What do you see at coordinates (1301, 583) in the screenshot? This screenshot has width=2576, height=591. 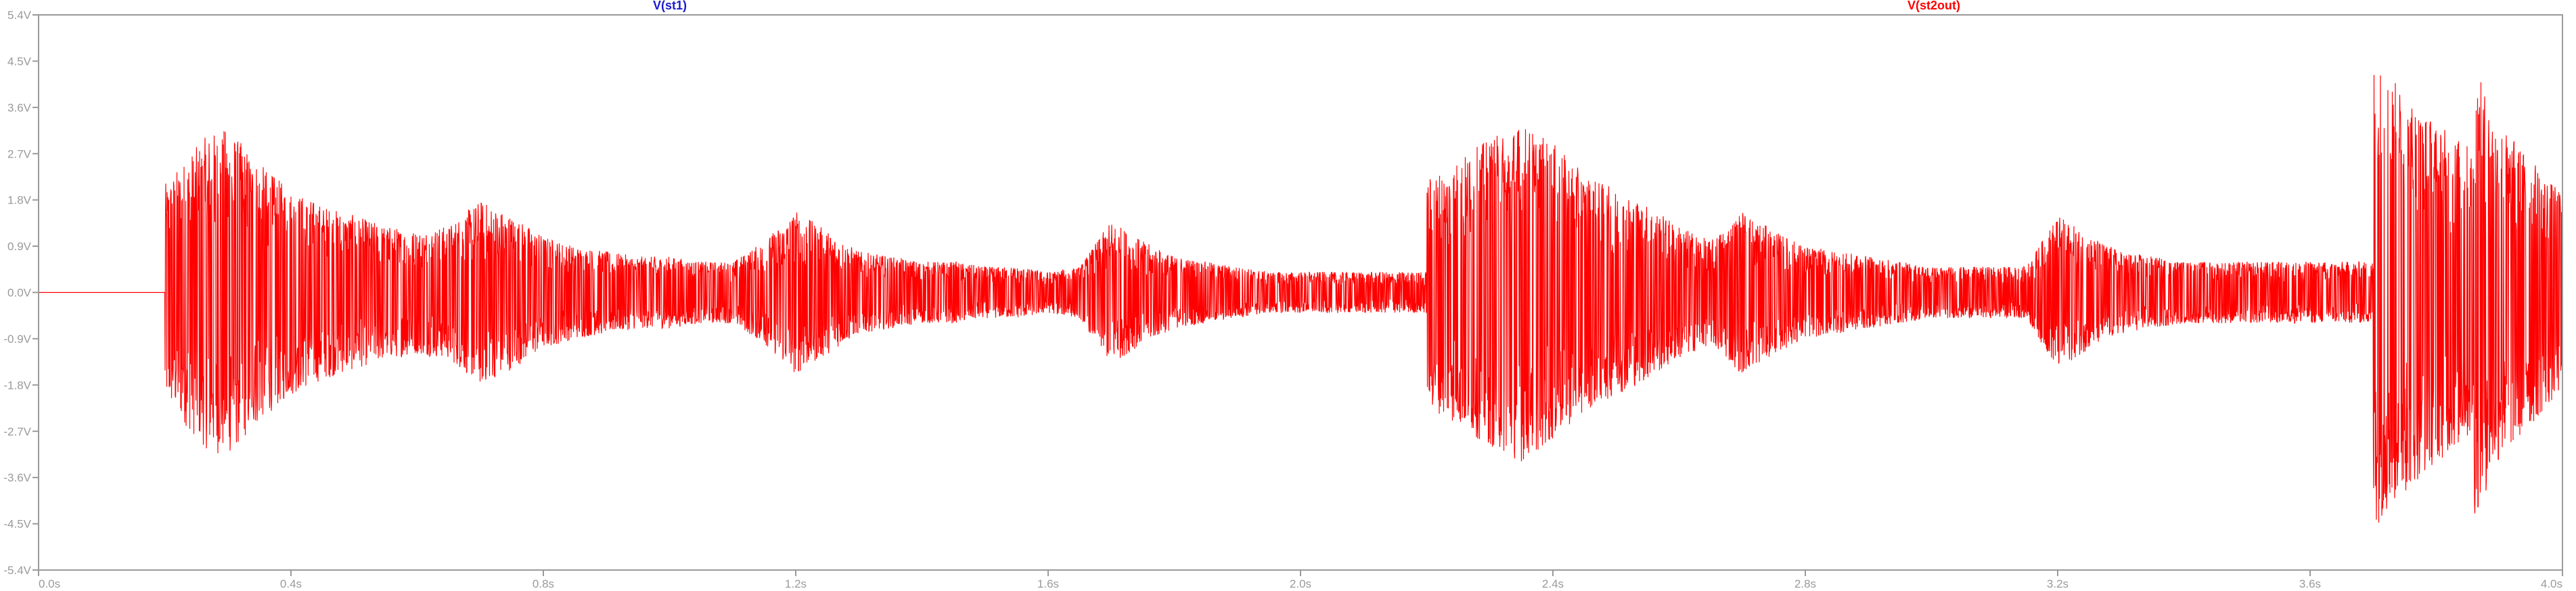 I see `x-tick-label: 2.0s` at bounding box center [1301, 583].